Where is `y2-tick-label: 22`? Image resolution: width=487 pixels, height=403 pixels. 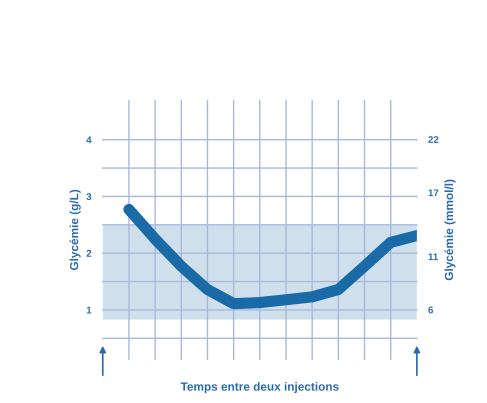
y2-tick-label: 22 is located at coordinates (433, 139).